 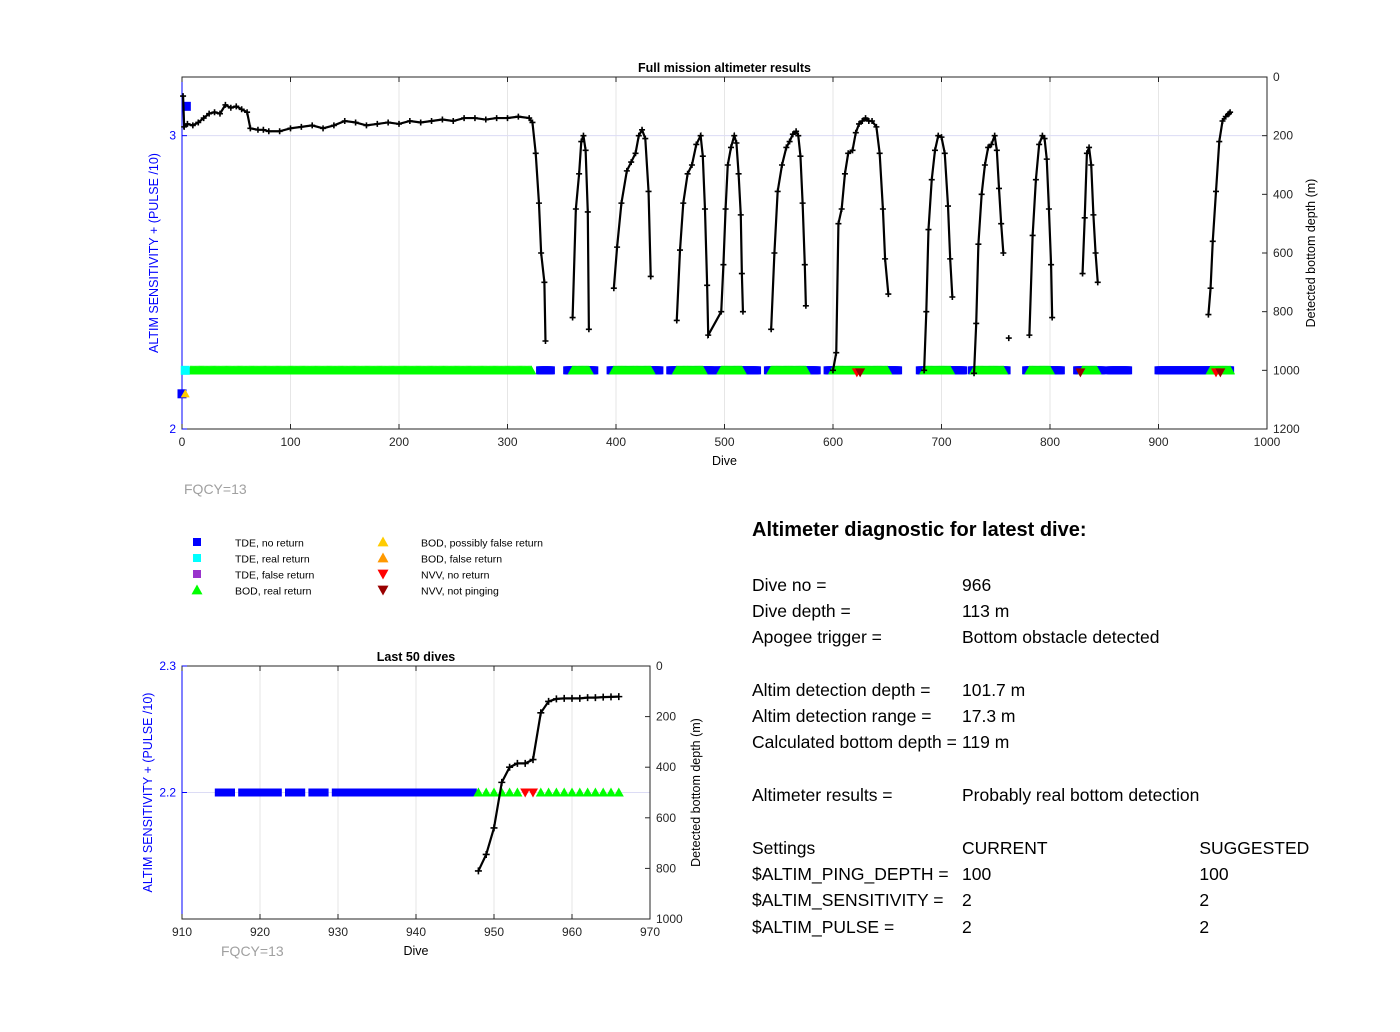 I want to click on x-tick-label: 400, so click(x=616, y=442).